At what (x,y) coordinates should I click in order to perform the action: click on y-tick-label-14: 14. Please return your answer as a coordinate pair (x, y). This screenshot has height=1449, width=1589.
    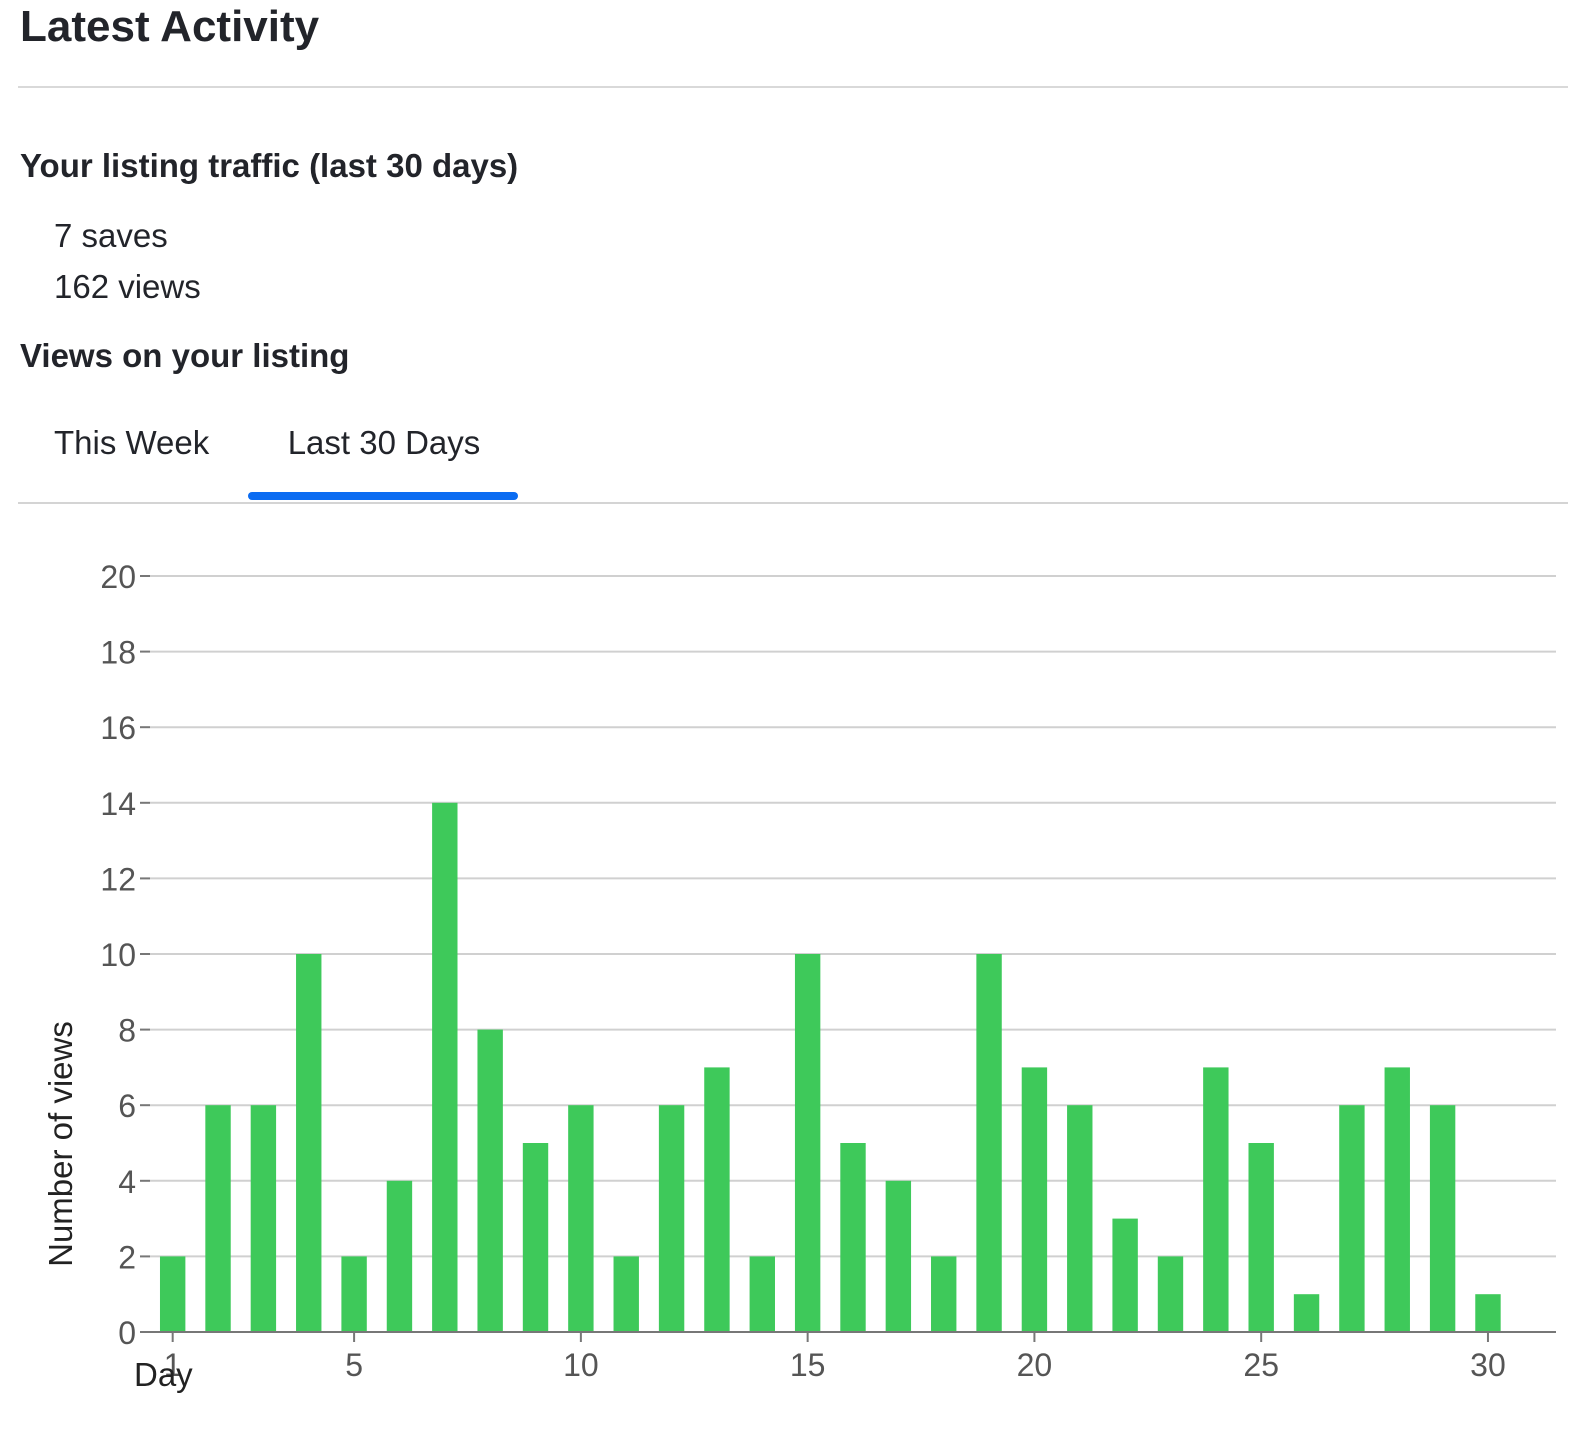
    Looking at the image, I should click on (118, 804).